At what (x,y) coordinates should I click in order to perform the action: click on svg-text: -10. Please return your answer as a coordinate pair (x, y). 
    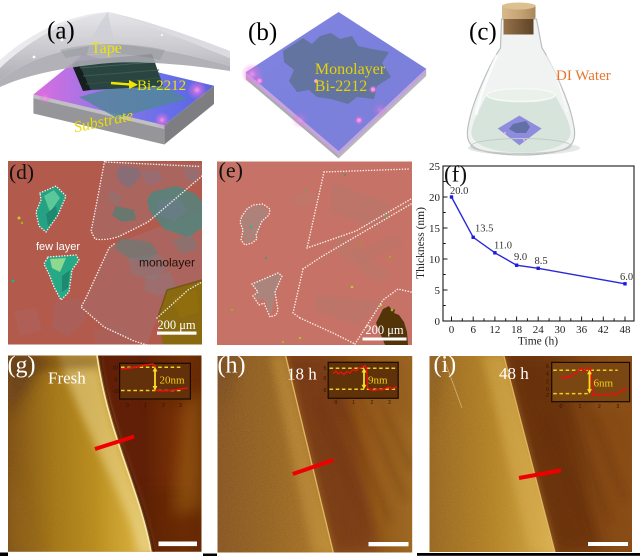
    Looking at the image, I should click on (115, 392).